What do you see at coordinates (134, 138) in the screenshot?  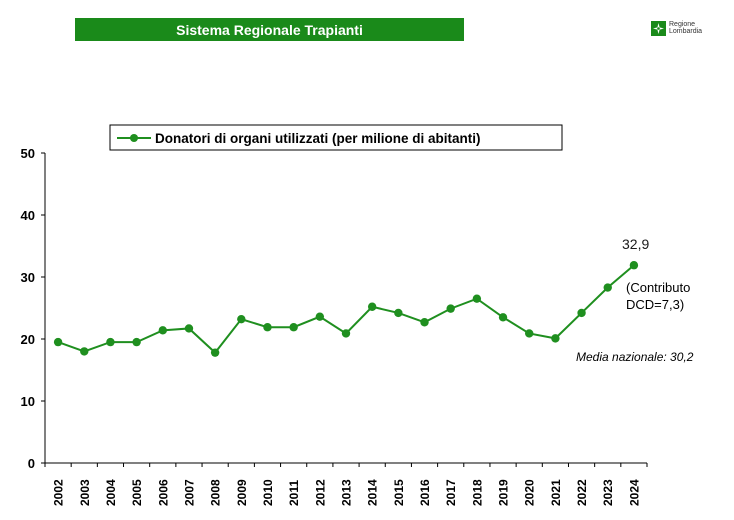 I see `legend-marker` at bounding box center [134, 138].